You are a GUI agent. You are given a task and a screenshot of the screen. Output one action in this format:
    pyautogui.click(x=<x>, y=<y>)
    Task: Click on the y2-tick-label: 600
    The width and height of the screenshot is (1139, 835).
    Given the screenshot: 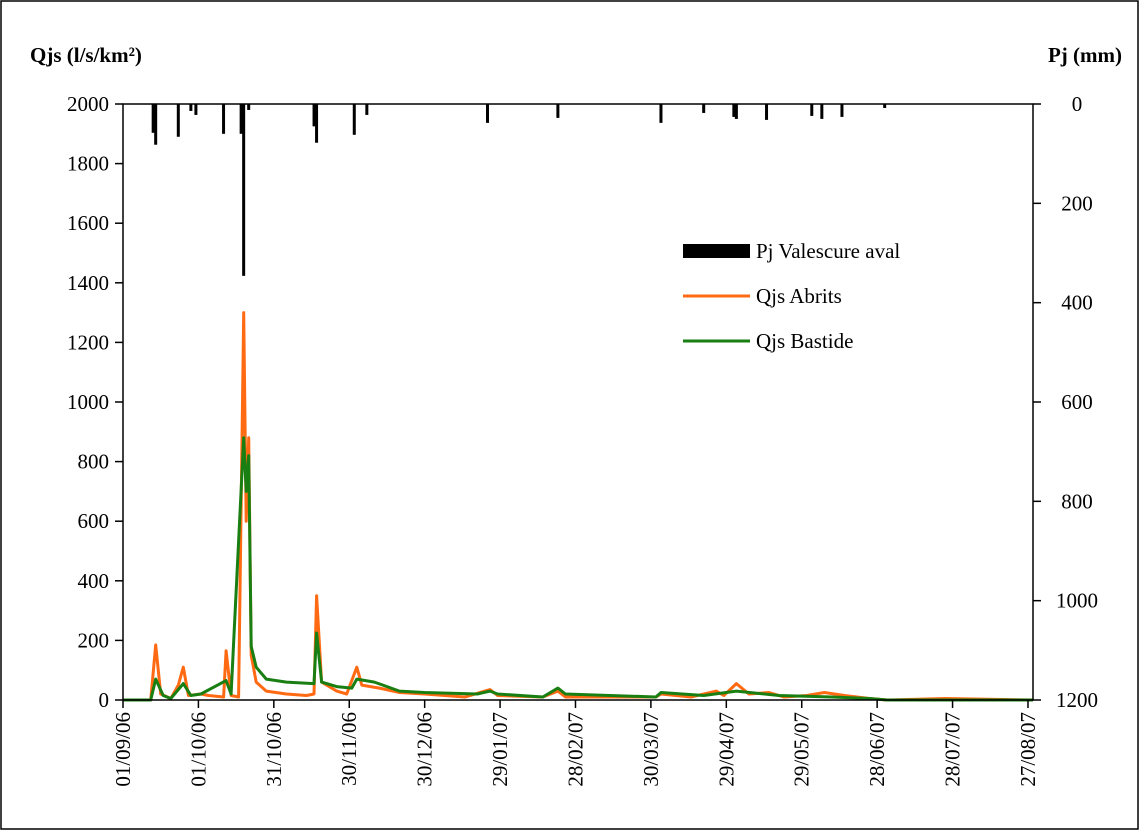 What is the action you would take?
    pyautogui.click(x=1077, y=402)
    